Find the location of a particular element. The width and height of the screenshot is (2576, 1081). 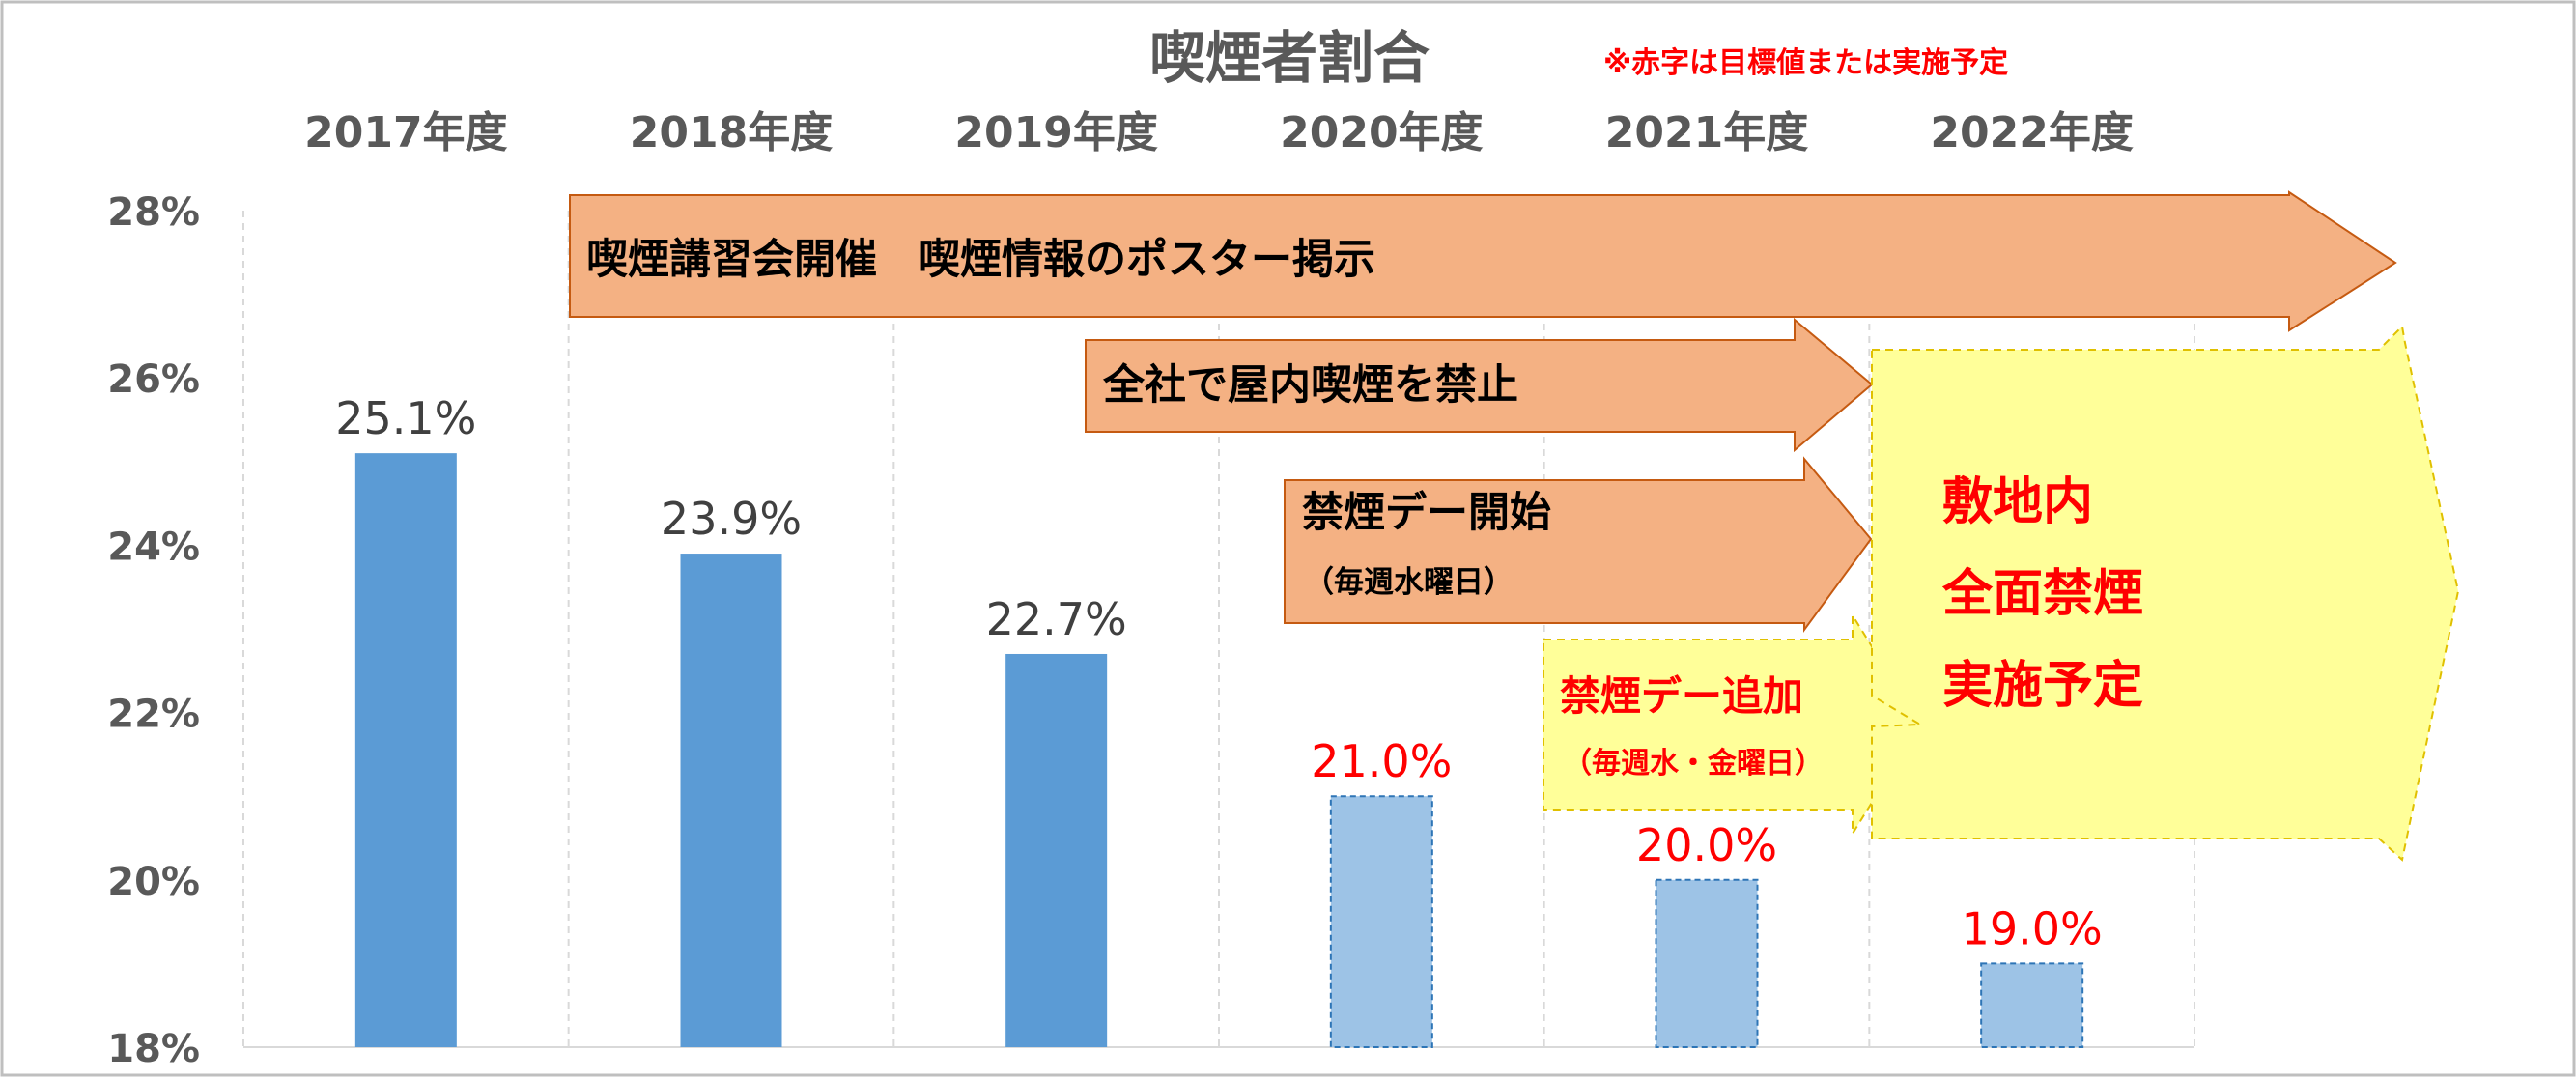

annotation-text-line1: 禁煙デー開始 is located at coordinates (1426, 513).